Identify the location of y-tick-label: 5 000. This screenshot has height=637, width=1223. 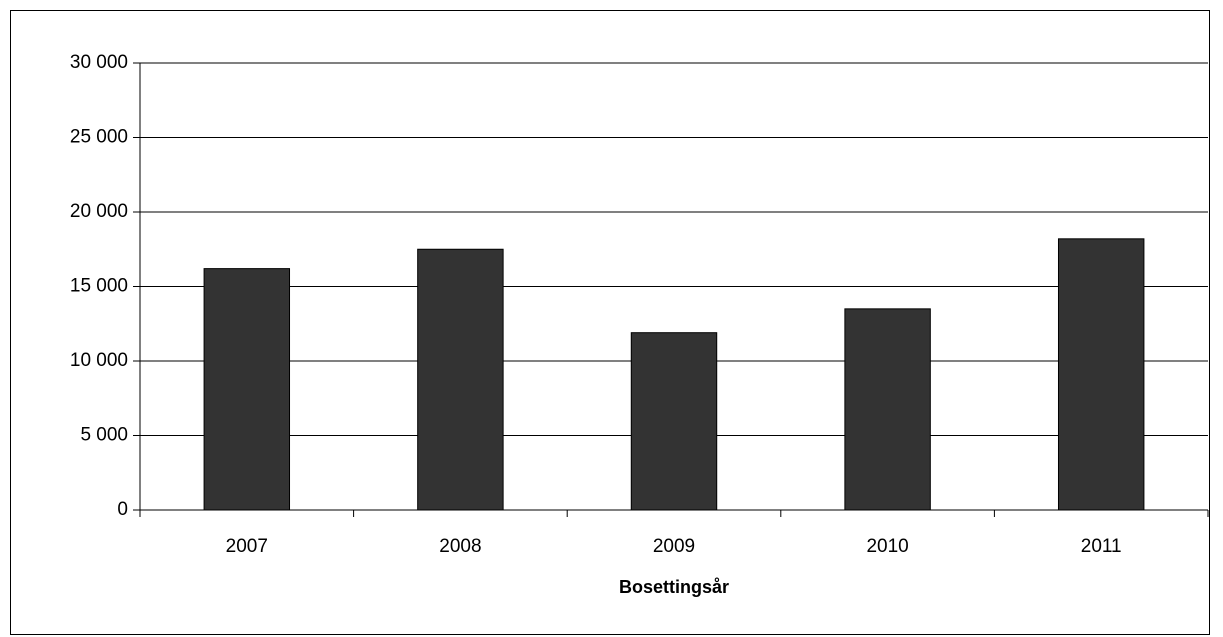
(104, 435).